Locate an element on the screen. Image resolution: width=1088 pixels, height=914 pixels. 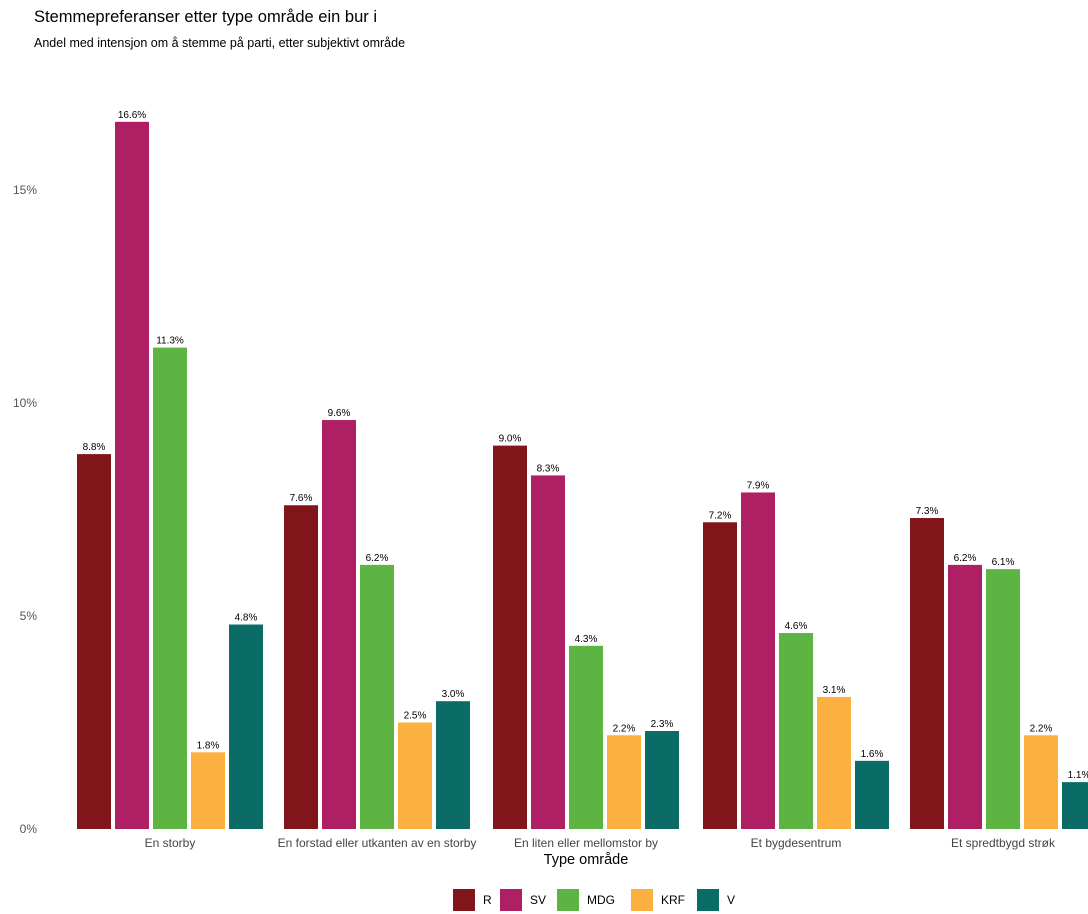
legend-item-sv: SV is located at coordinates (523, 900).